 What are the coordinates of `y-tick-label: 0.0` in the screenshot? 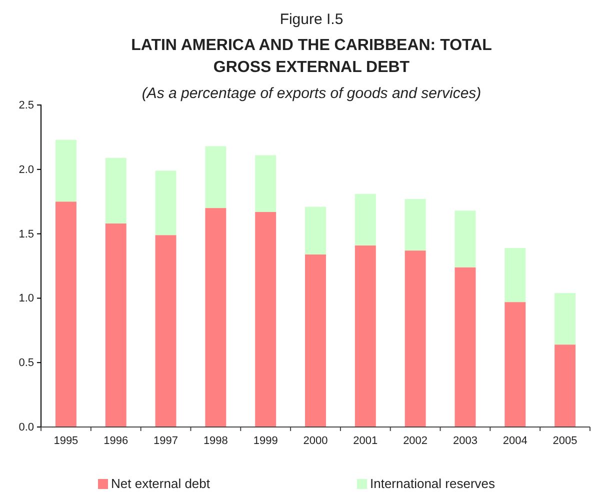 It's located at (26, 428).